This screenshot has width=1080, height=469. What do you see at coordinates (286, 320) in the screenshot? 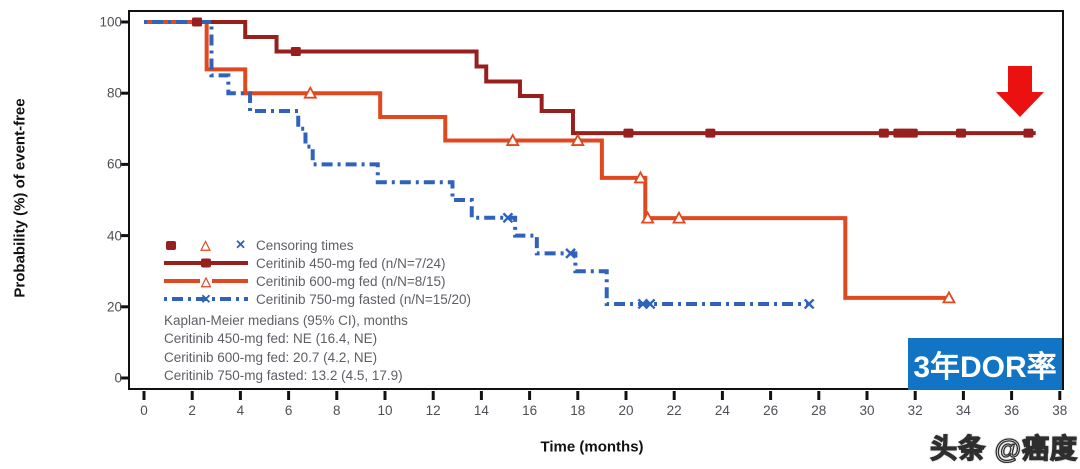
I see `medians-title: Kaplan-Meier medians (95% CI), months` at bounding box center [286, 320].